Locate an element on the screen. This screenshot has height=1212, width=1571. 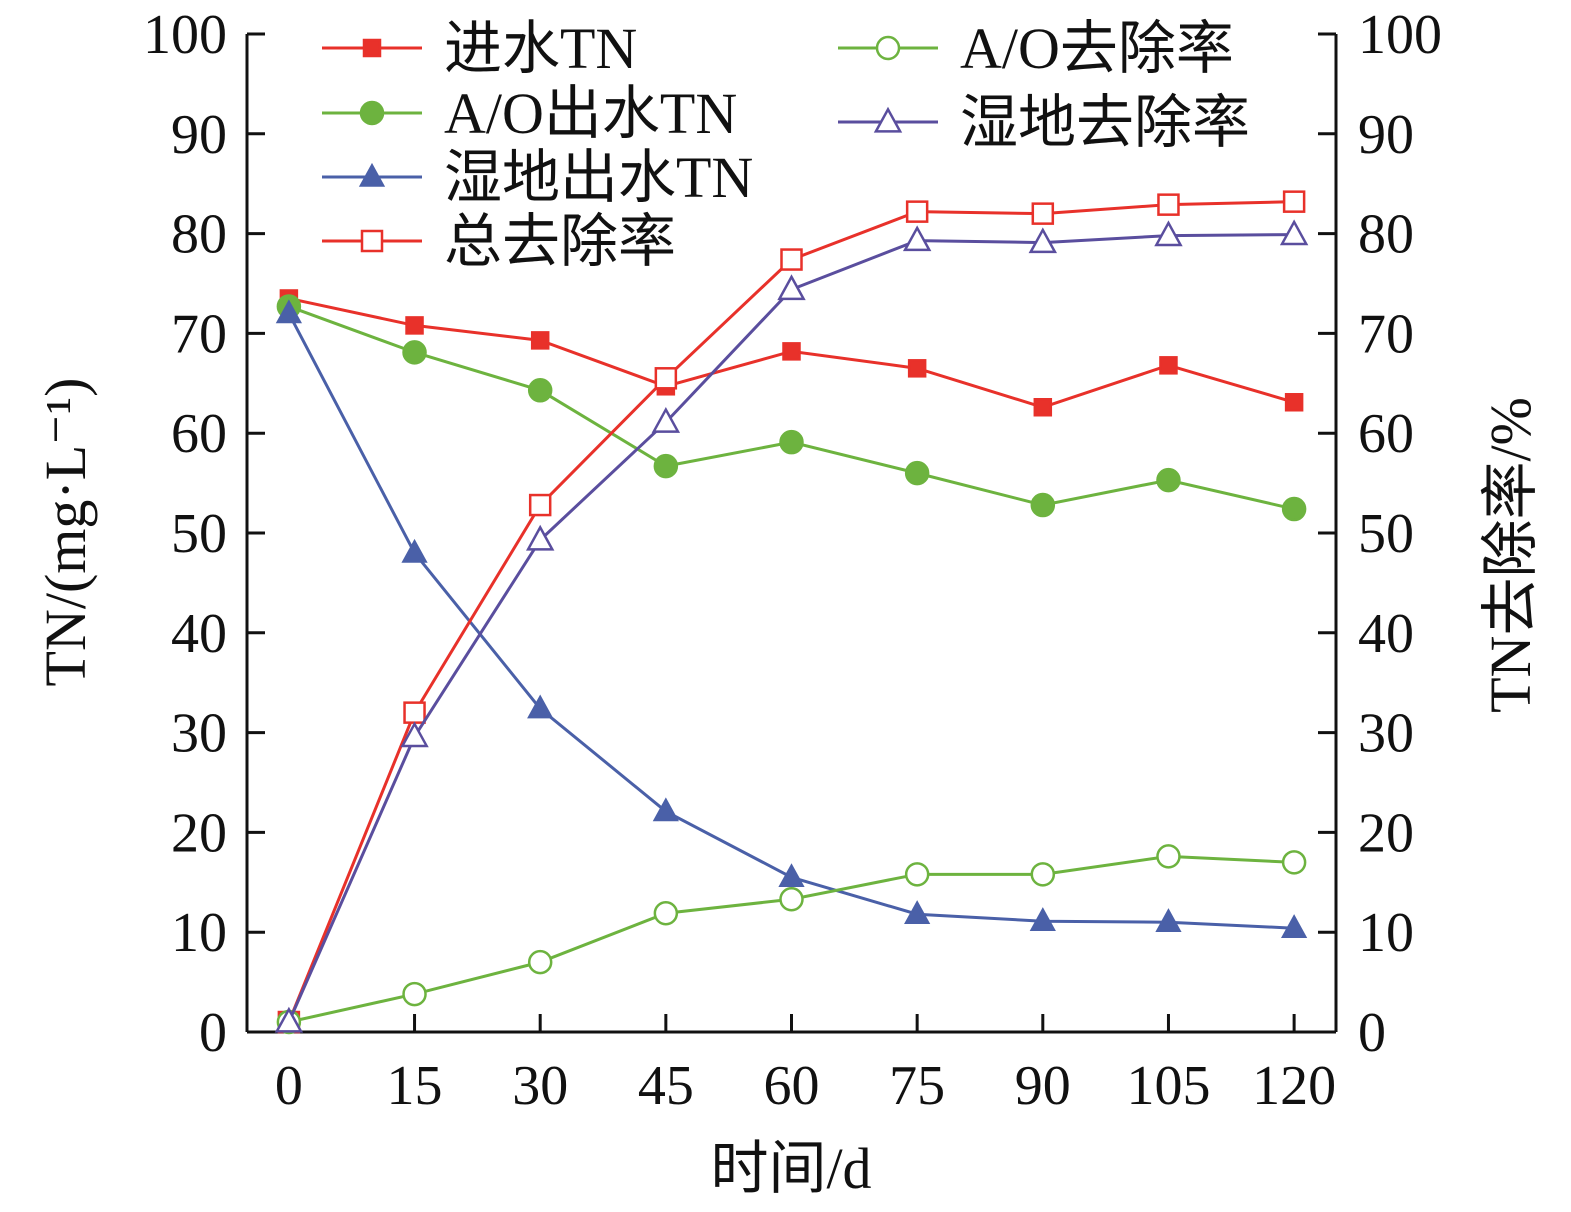
legend-item: 湿地出水TN is located at coordinates (537, 177).